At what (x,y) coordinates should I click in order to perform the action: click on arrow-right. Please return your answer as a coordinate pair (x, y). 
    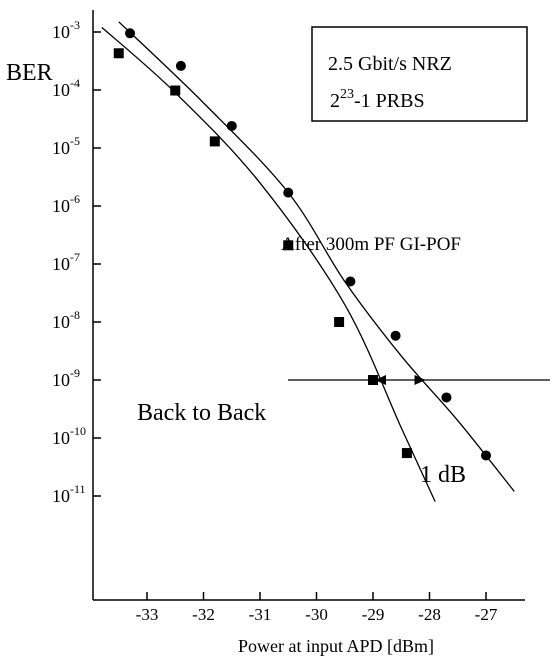
    Looking at the image, I should click on (420, 380).